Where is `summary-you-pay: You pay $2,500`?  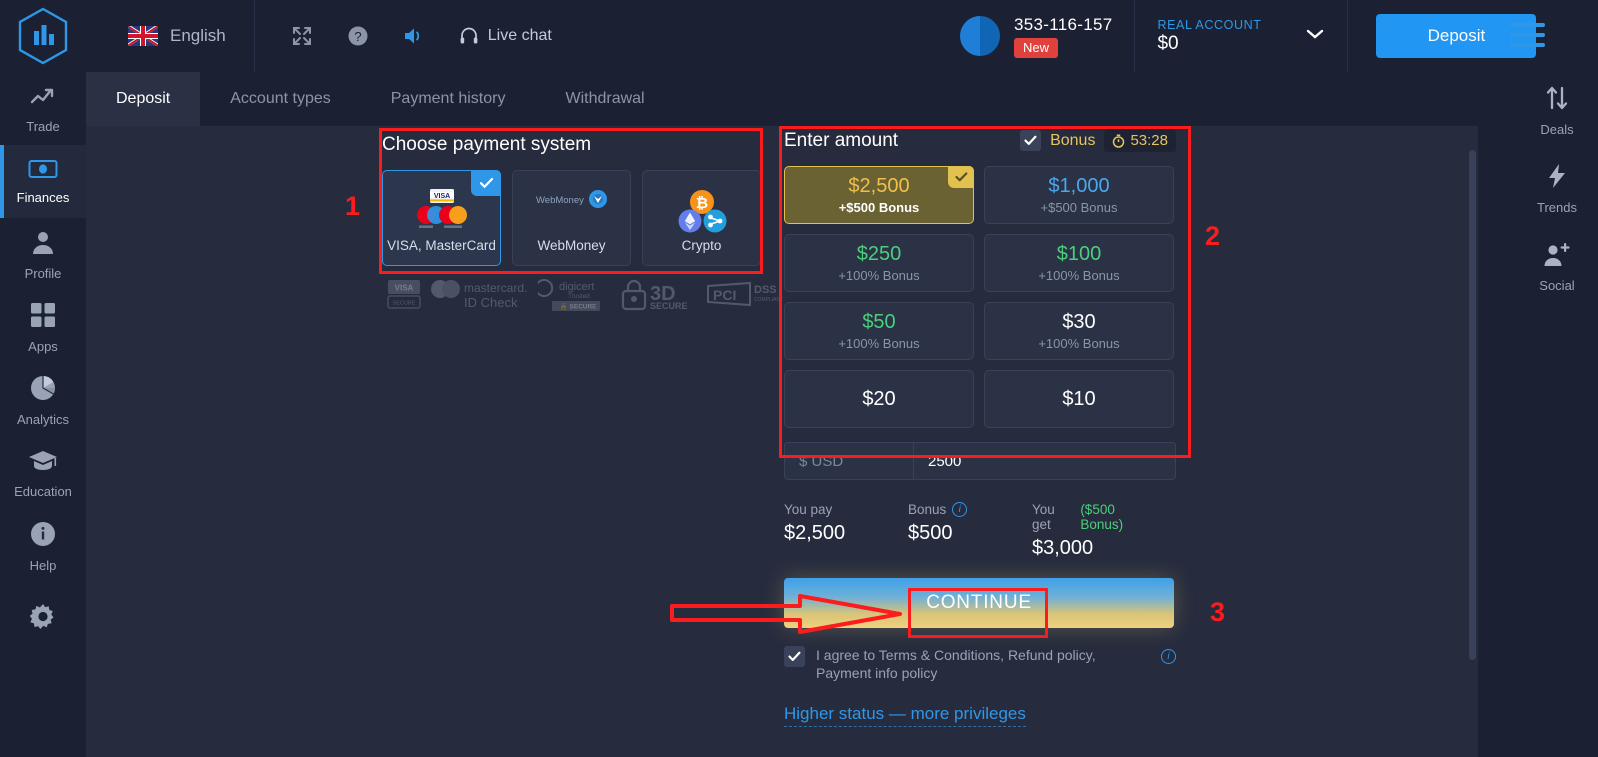 summary-you-pay: You pay $2,500 is located at coordinates (846, 531).